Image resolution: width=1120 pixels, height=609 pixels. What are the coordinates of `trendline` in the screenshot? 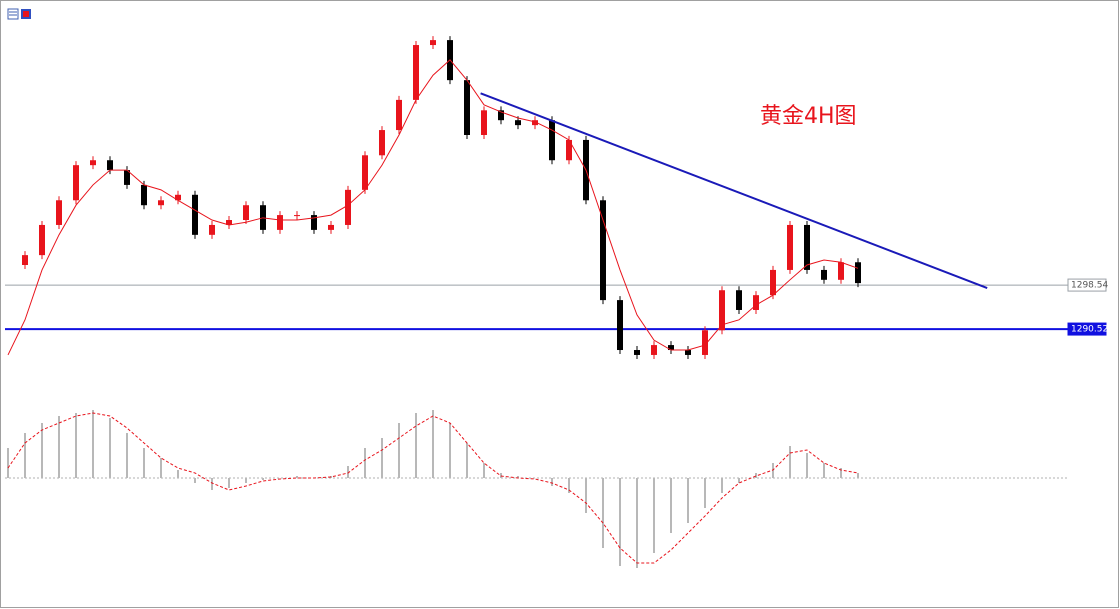 It's located at (734, 190).